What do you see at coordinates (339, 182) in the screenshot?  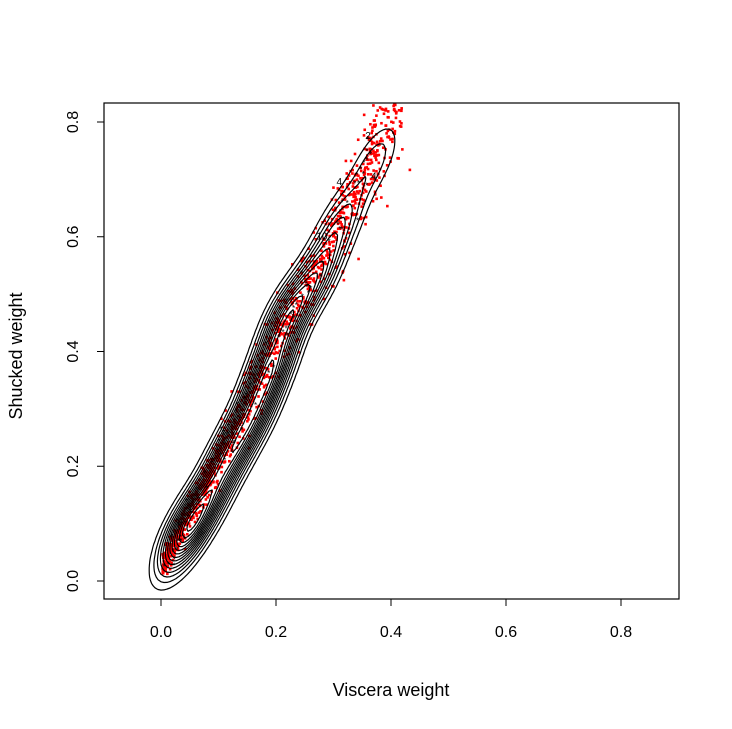 I see `contour-label: 4` at bounding box center [339, 182].